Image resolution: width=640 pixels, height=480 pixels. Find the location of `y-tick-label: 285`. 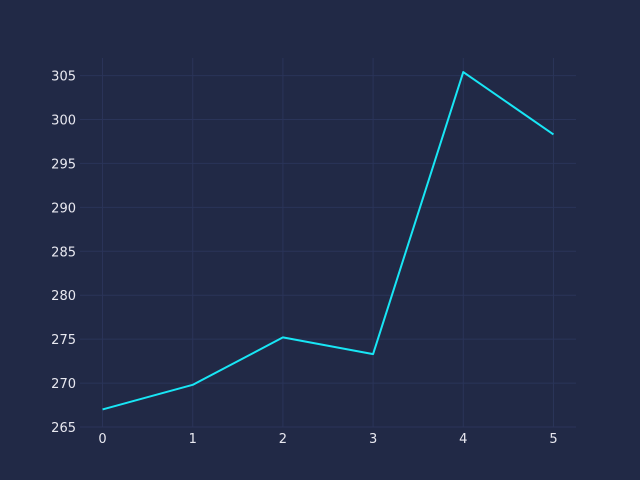

y-tick-label: 285 is located at coordinates (63, 252).